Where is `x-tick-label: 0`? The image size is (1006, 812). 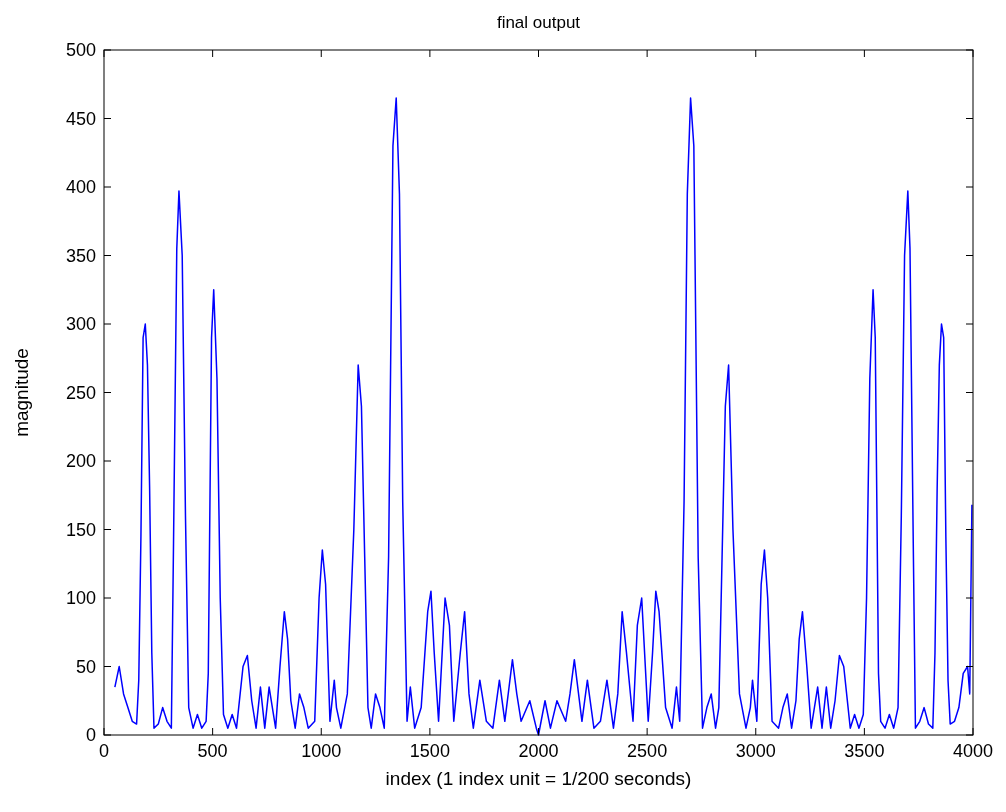 x-tick-label: 0 is located at coordinates (104, 751).